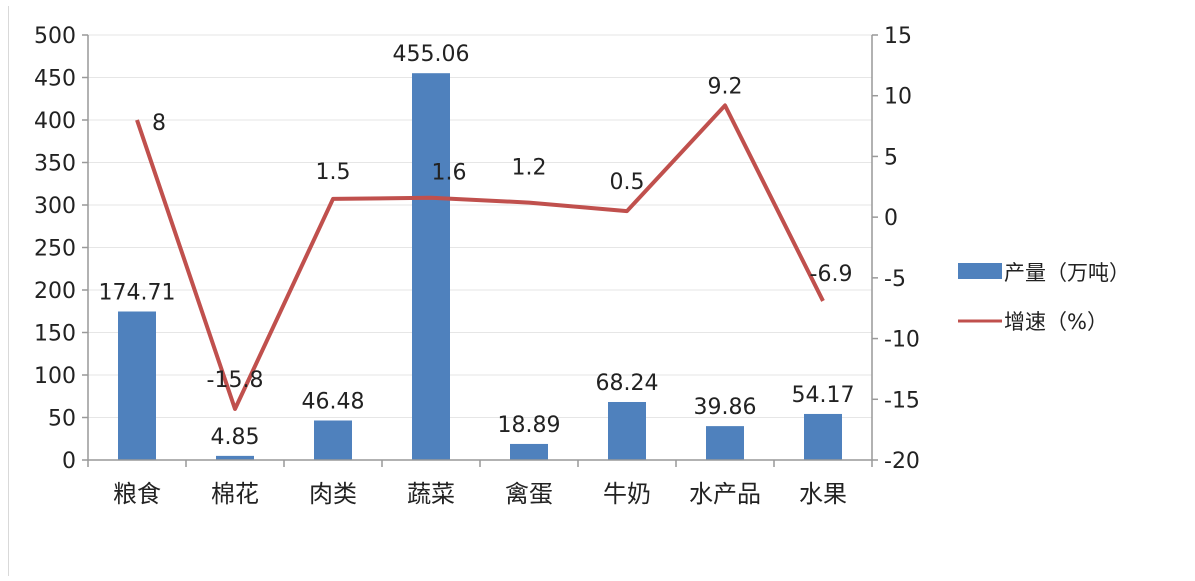 The height and width of the screenshot is (581, 1195). I want to click on left-tick-label: 250, so click(55, 249).